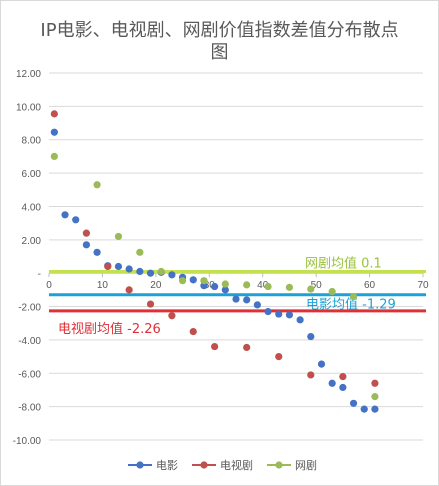 The image size is (439, 486). What do you see at coordinates (32, 174) in the screenshot?
I see `y-tick-label: 6.00` at bounding box center [32, 174].